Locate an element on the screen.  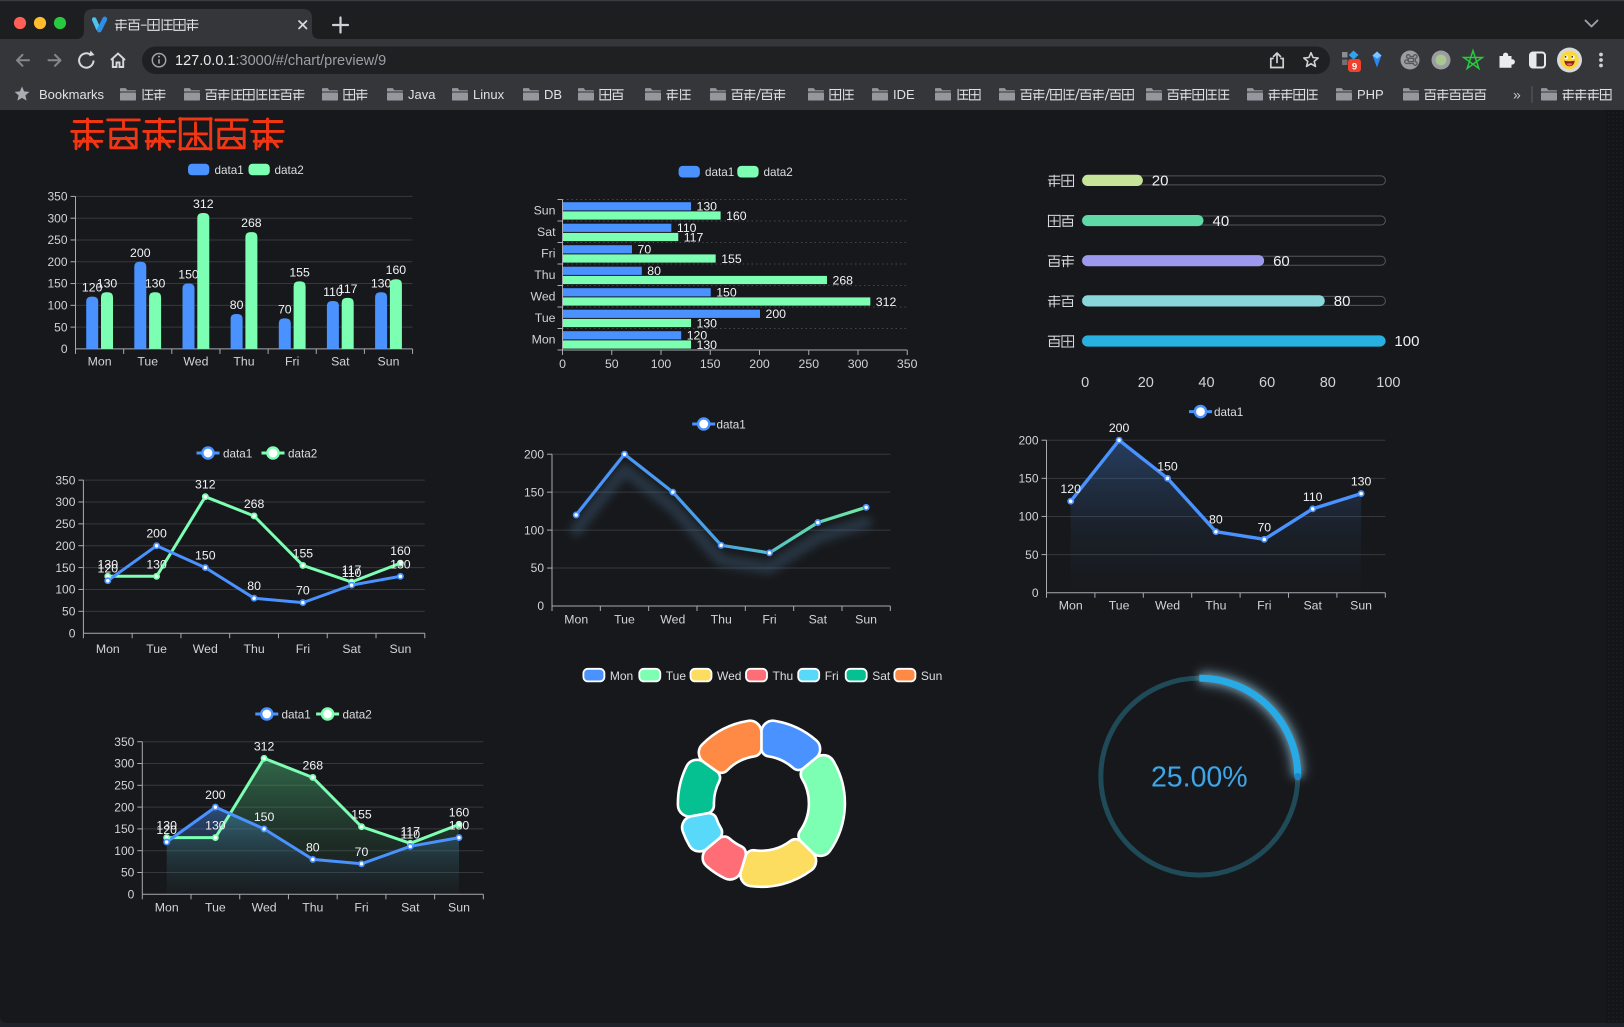
svg-text: 160 is located at coordinates (459, 813).